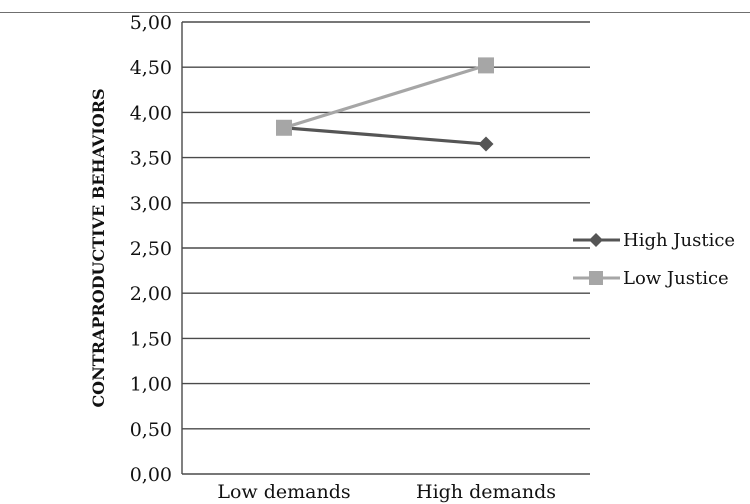  What do you see at coordinates (654, 259) in the screenshot?
I see `legend: High Justice Low Justice` at bounding box center [654, 259].